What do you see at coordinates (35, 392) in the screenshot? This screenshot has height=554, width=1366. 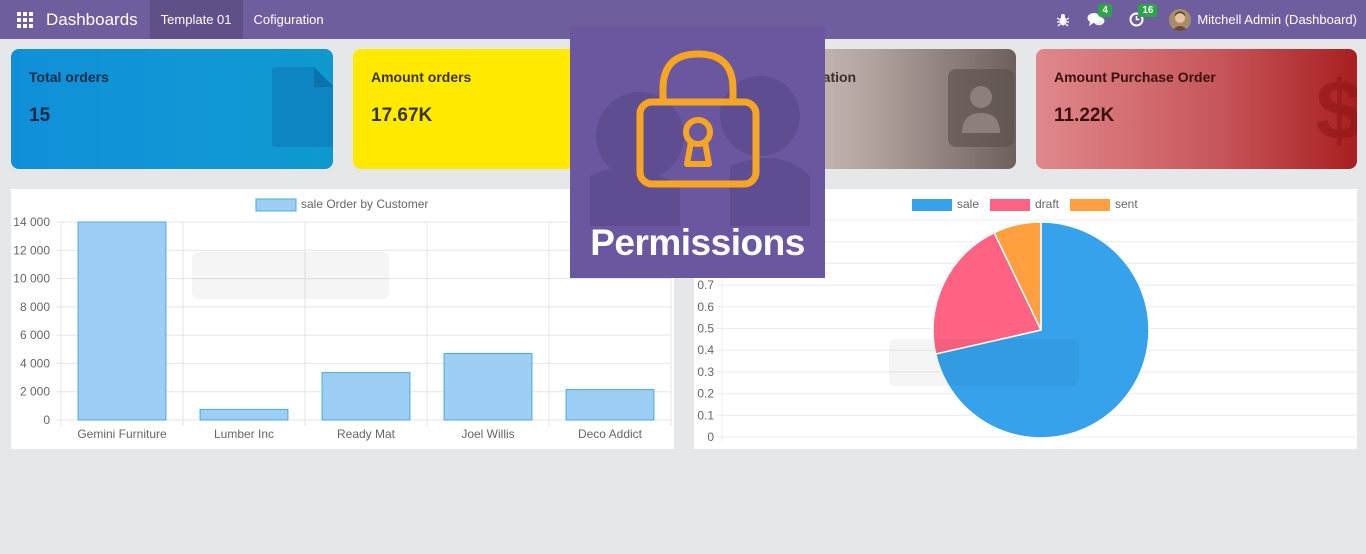 I see `y-tick-label: 2 000` at bounding box center [35, 392].